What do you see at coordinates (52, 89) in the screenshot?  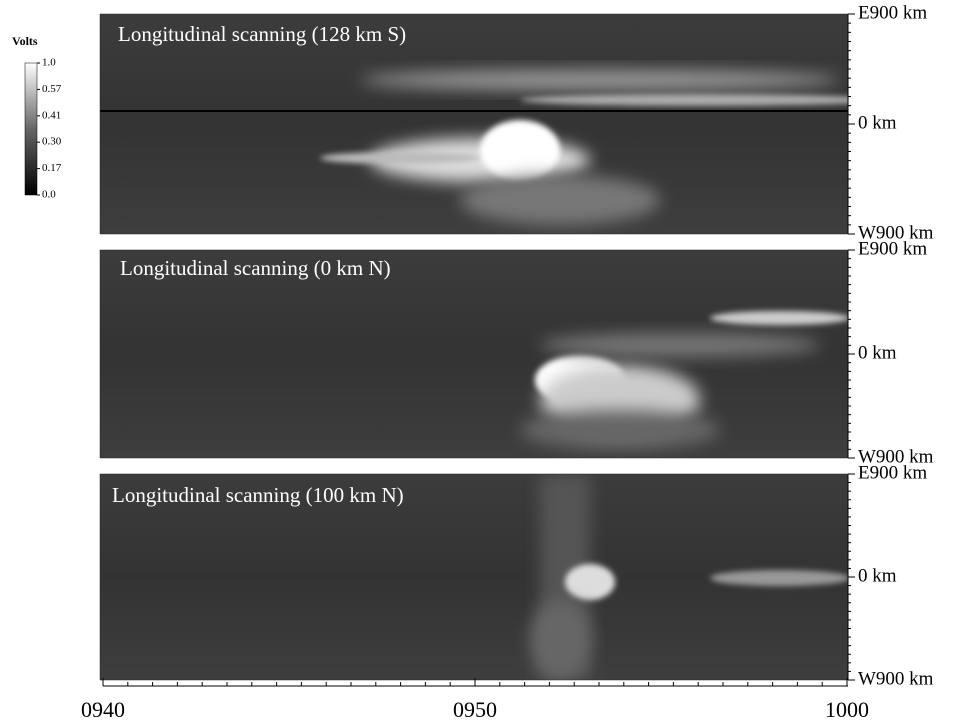 I see `colorbar-tick-label: 0.57` at bounding box center [52, 89].